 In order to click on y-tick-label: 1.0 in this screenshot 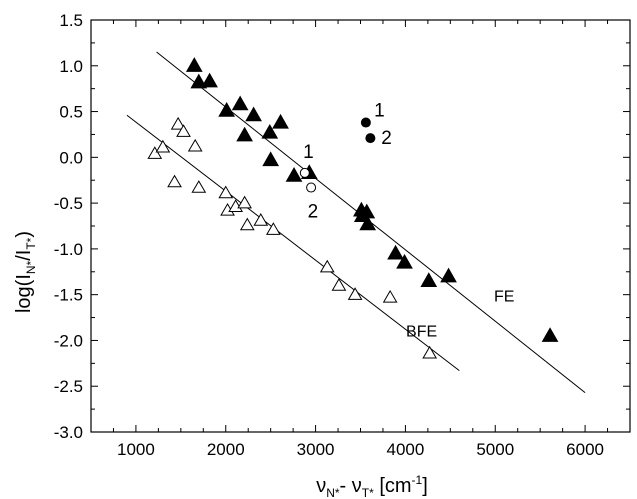, I will do `click(71, 66)`.